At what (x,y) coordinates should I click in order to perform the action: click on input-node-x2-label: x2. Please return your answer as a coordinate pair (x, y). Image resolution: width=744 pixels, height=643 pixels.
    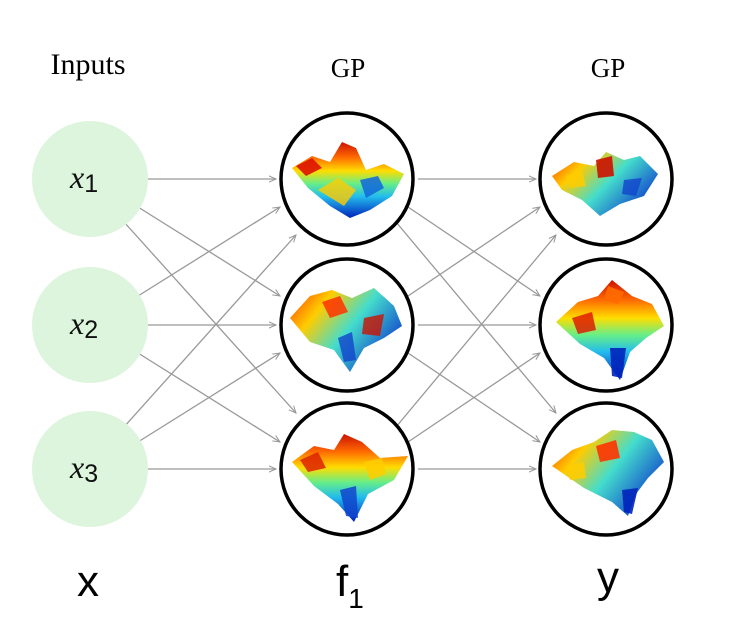
    Looking at the image, I should click on (83, 324).